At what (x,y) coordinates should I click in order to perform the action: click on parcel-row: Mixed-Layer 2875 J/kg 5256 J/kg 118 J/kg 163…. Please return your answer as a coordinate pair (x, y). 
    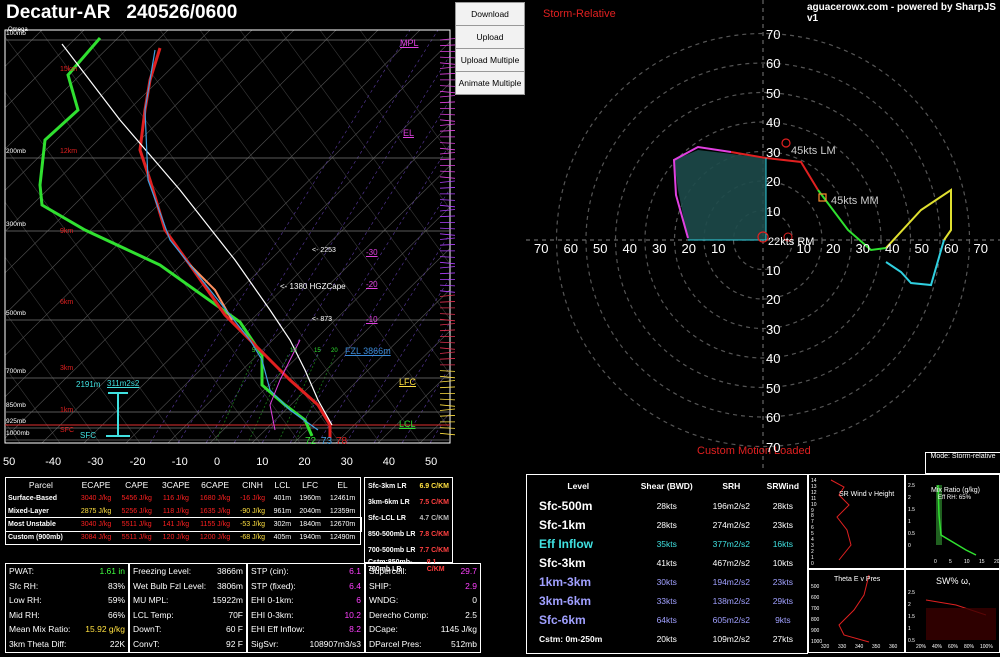
    Looking at the image, I should click on (183, 511).